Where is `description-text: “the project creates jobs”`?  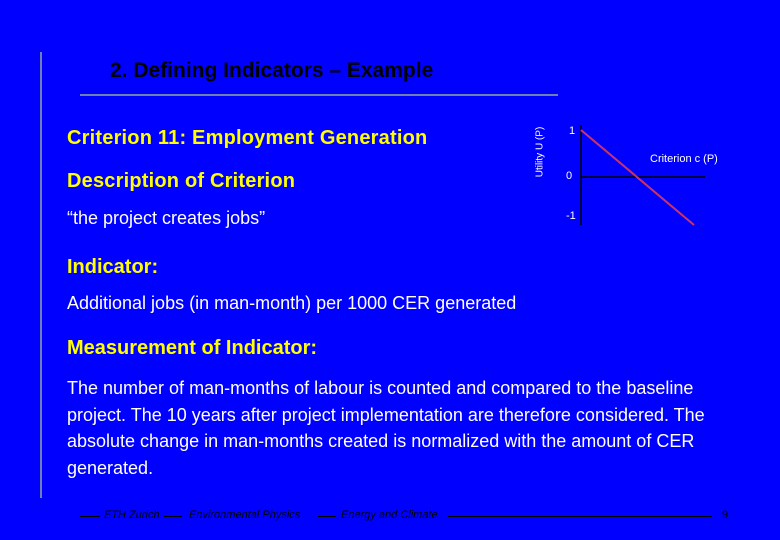 description-text: “the project creates jobs” is located at coordinates (166, 218).